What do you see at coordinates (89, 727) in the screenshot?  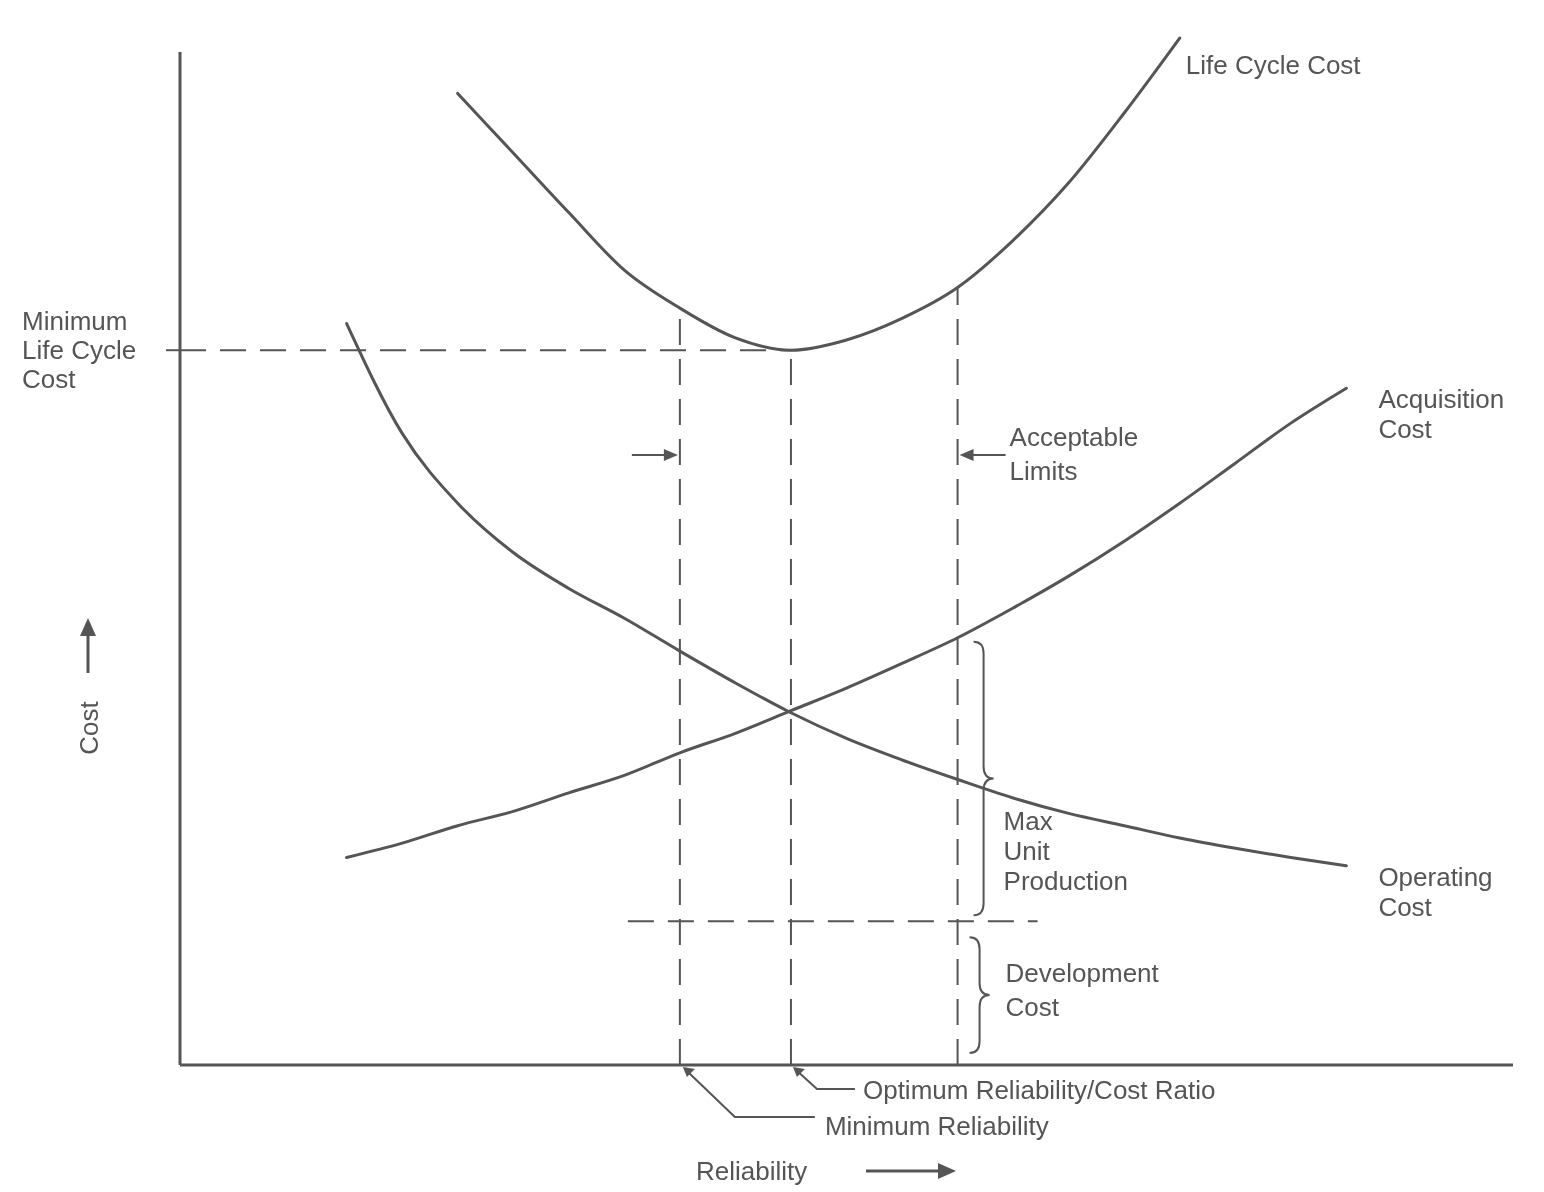 I see `y-axis-title: Cost` at bounding box center [89, 727].